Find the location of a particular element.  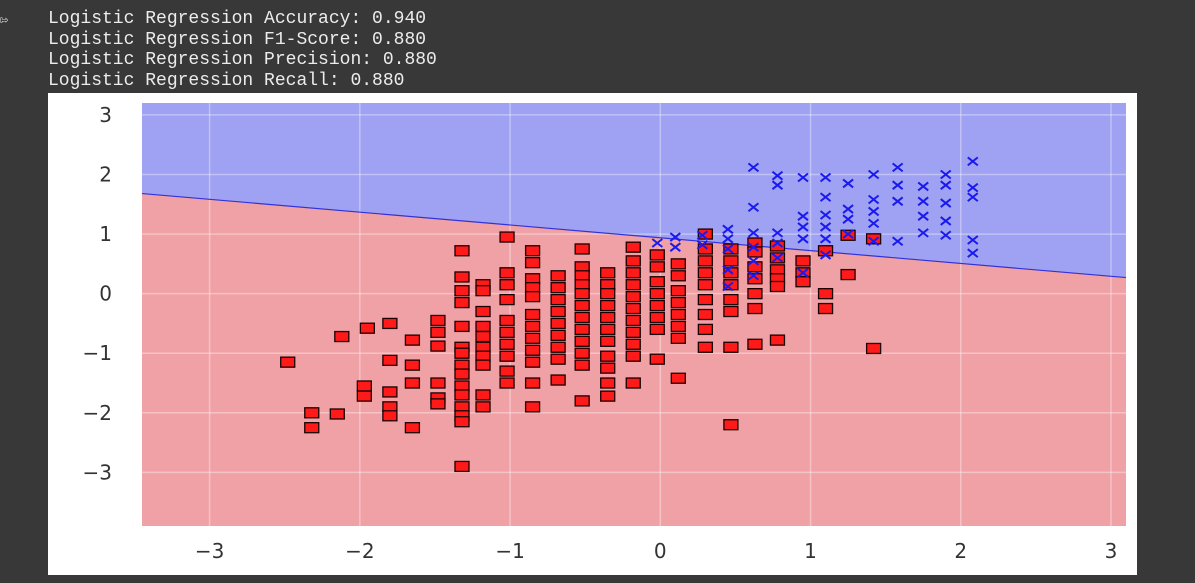

y-tick-label: 0 is located at coordinates (105, 294).